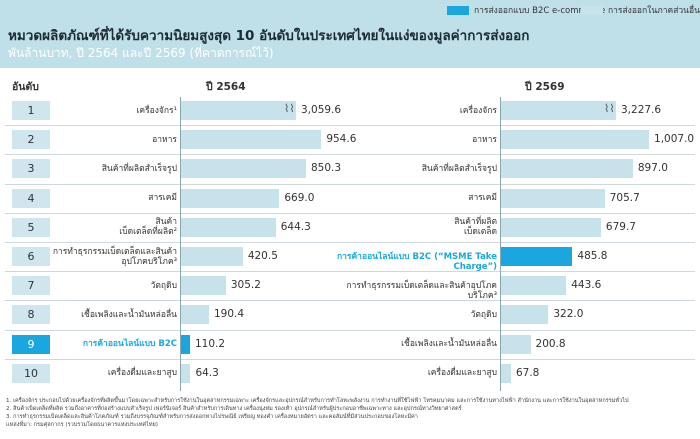  What do you see at coordinates (654, 11) in the screenshot?
I see `legend-label-other: การส่งออกในภาคส่วนอื่น` at bounding box center [654, 11].